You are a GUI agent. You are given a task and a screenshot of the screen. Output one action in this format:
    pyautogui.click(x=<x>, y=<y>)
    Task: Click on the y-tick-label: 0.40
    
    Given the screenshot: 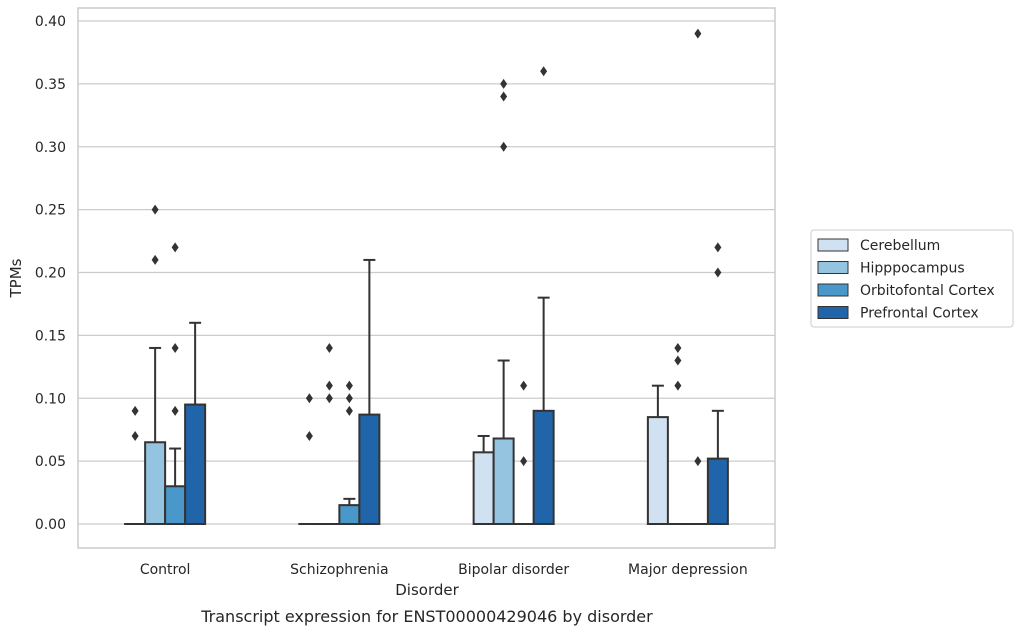 What is the action you would take?
    pyautogui.click(x=50, y=22)
    